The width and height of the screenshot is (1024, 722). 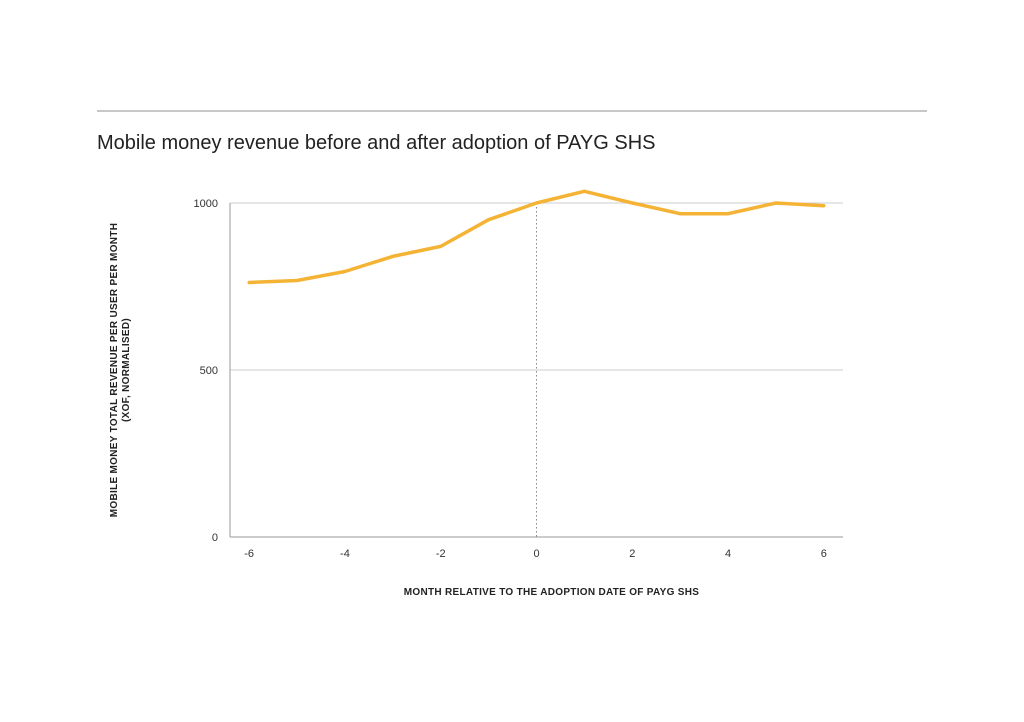 I want to click on y-axis-label-line-2: (XOF, NORMALISED), so click(x=126, y=370).